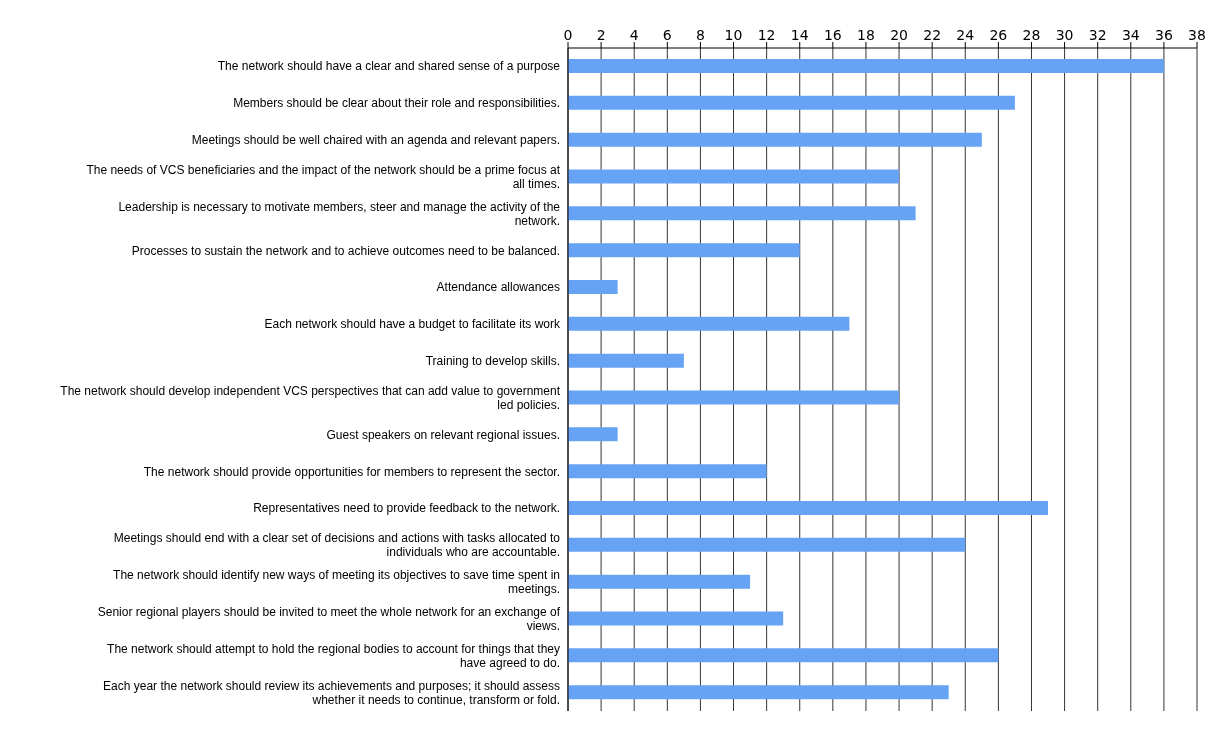 This screenshot has height=729, width=1225. What do you see at coordinates (336, 582) in the screenshot?
I see `y-tick-label: The network should identify new ways of meeting its objectives to save time spent in meetings.` at bounding box center [336, 582].